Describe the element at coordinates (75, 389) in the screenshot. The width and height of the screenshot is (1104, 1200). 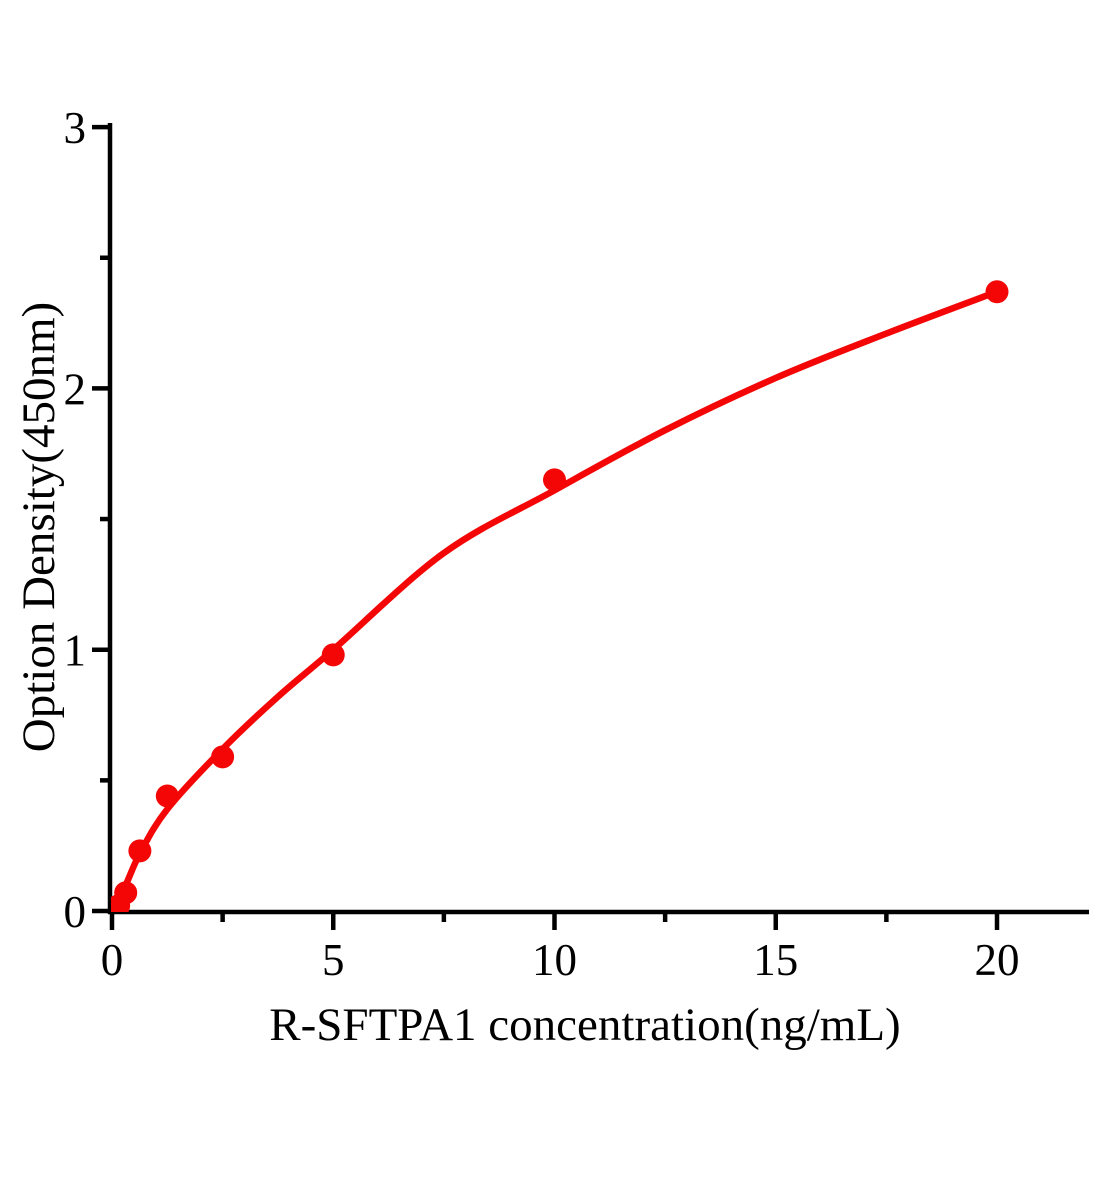
I see `y-tick-label: 2` at that location.